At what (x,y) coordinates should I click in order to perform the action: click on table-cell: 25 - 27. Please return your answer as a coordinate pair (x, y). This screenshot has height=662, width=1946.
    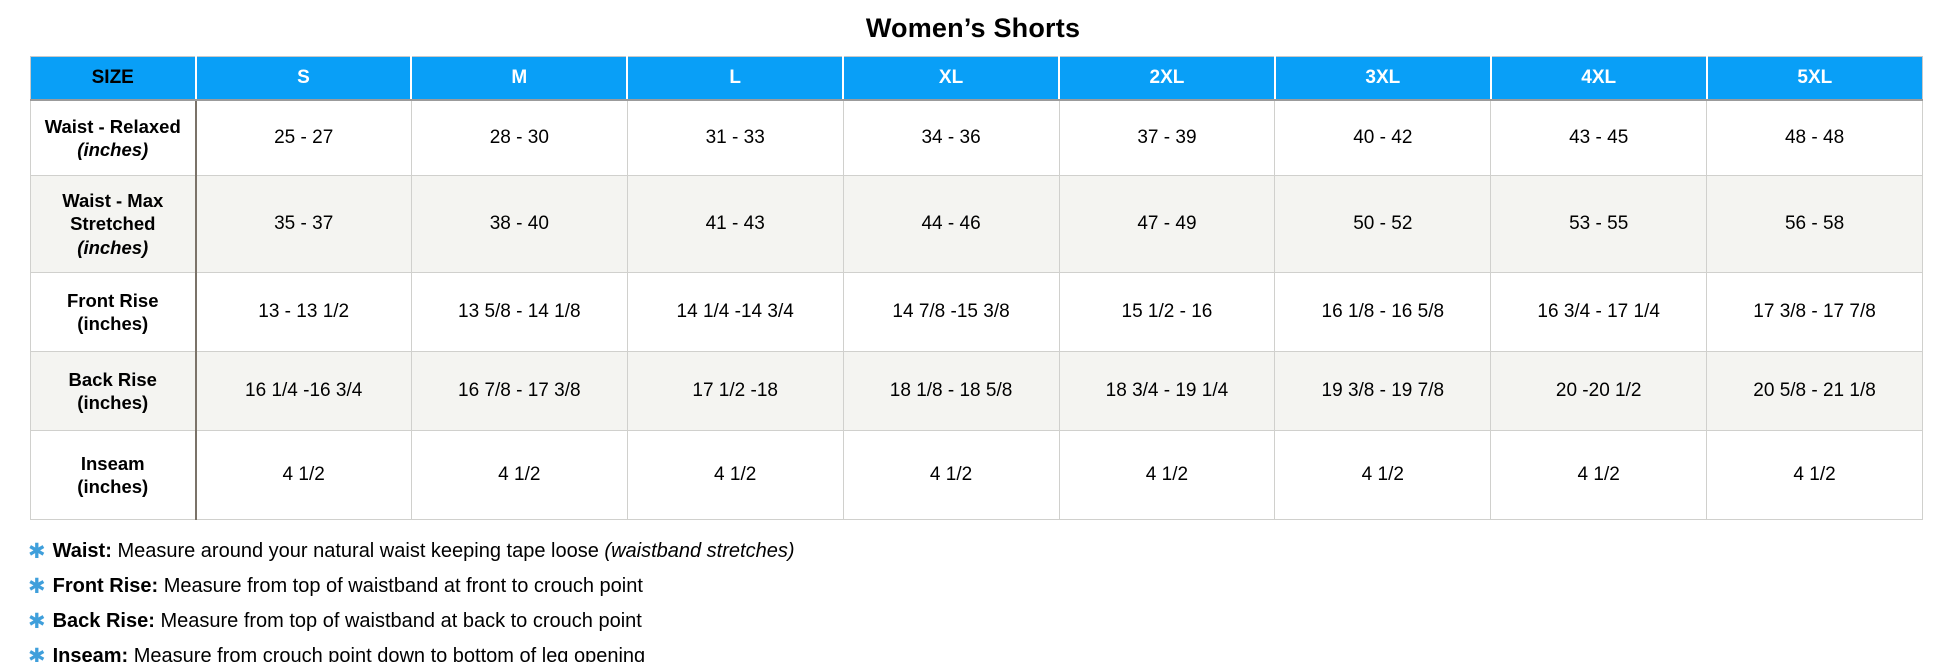
    Looking at the image, I should click on (303, 137).